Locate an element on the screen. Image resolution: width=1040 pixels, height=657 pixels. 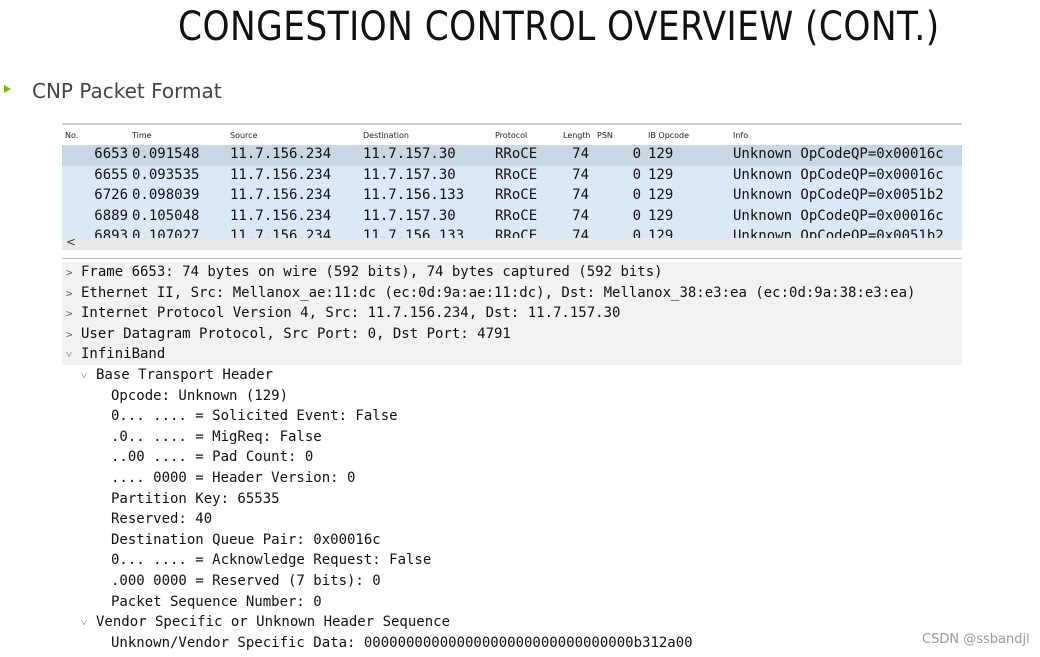
detail-text: Partition Key: 65535 is located at coordinates (195, 498).